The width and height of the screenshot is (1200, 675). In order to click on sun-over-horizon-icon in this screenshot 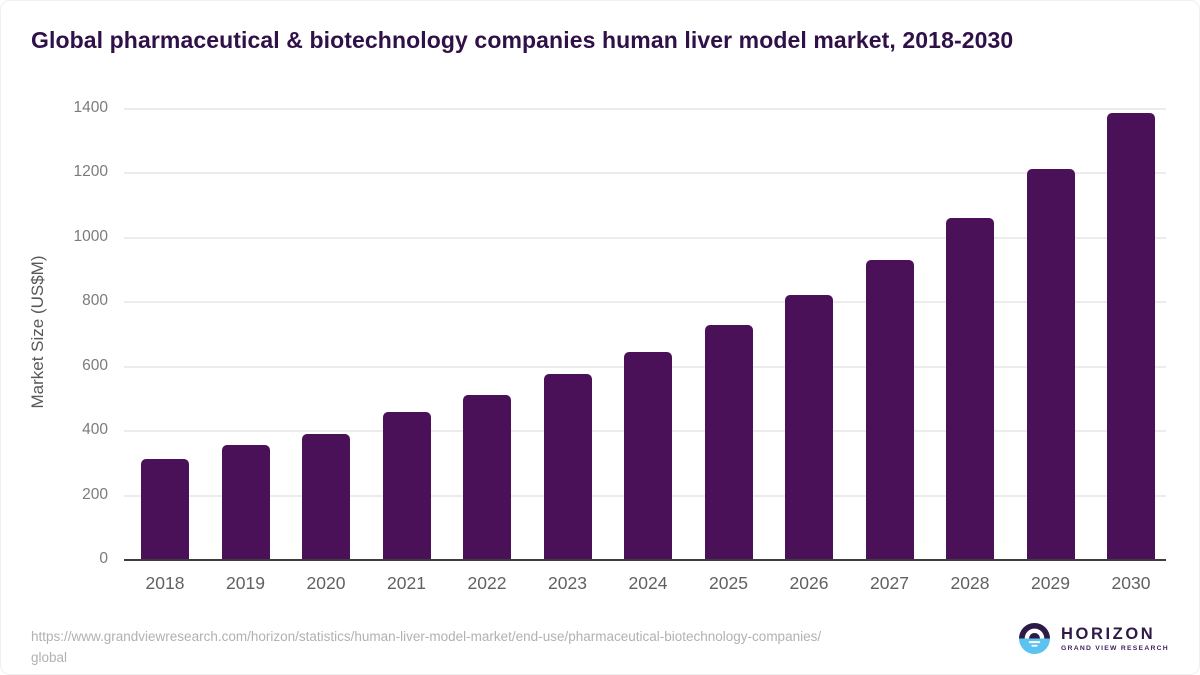, I will do `click(1034, 638)`.